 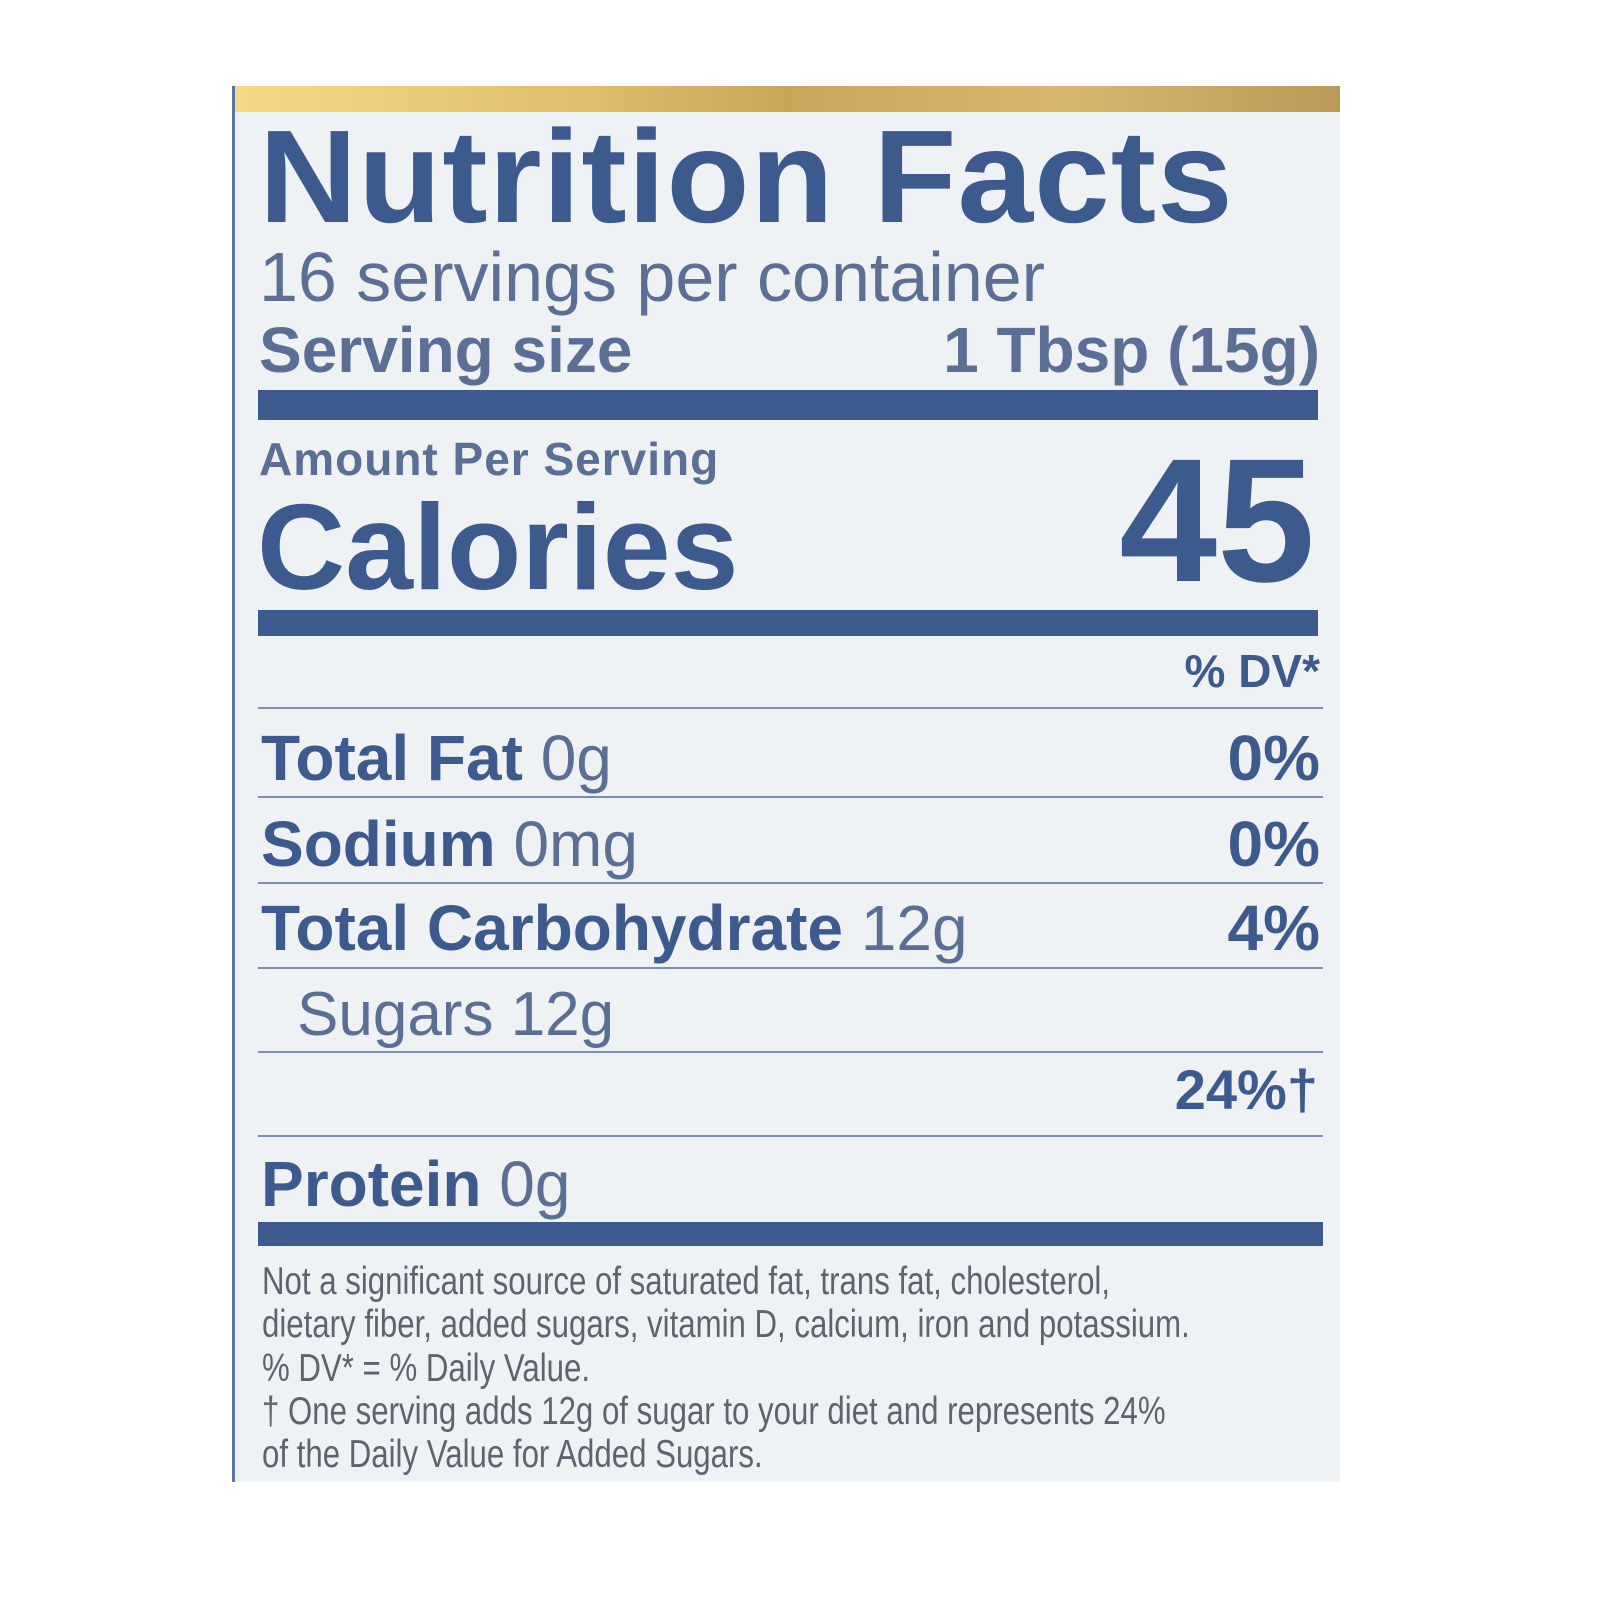 I want to click on nutrient-name: Protein, so click(x=371, y=1184).